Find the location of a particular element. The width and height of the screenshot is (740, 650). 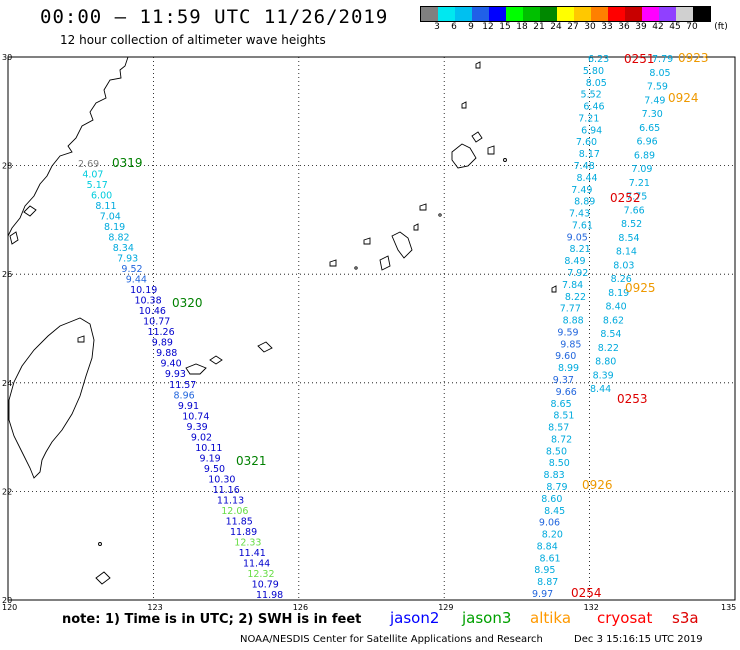

wave-height-label: 9.39 is located at coordinates (197, 427).